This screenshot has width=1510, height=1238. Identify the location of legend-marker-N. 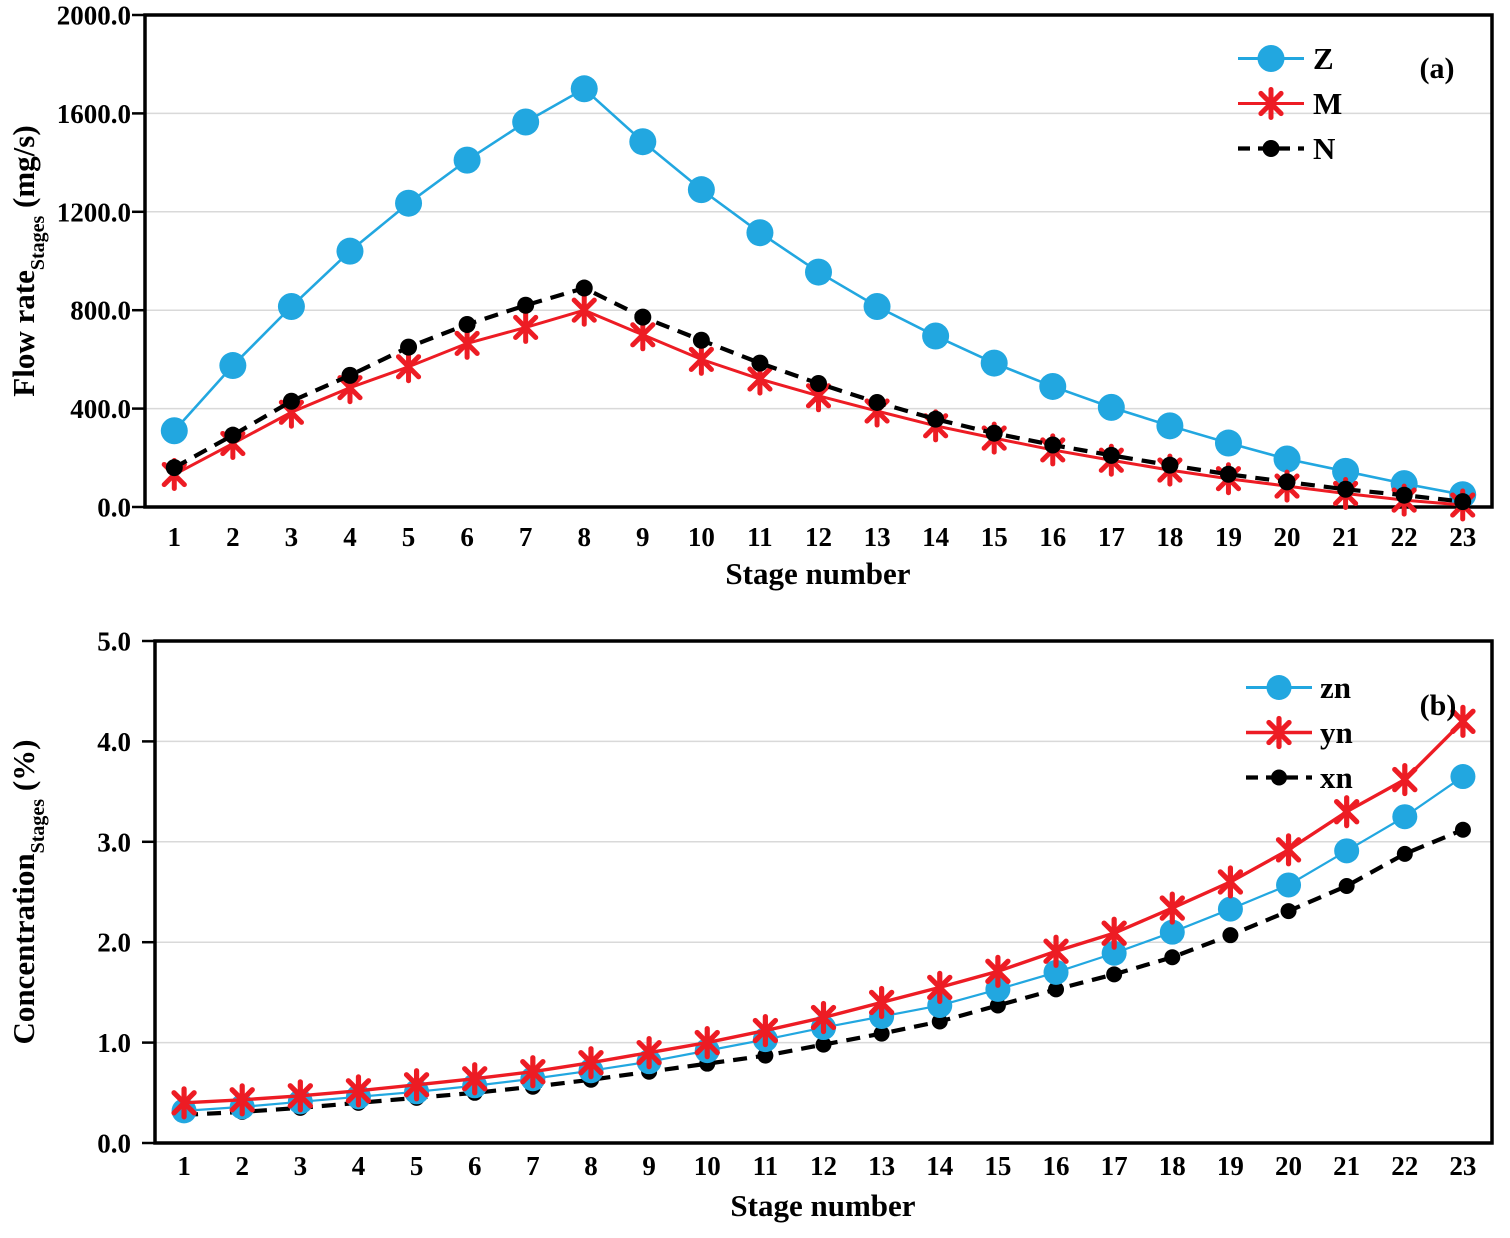
(1271, 148).